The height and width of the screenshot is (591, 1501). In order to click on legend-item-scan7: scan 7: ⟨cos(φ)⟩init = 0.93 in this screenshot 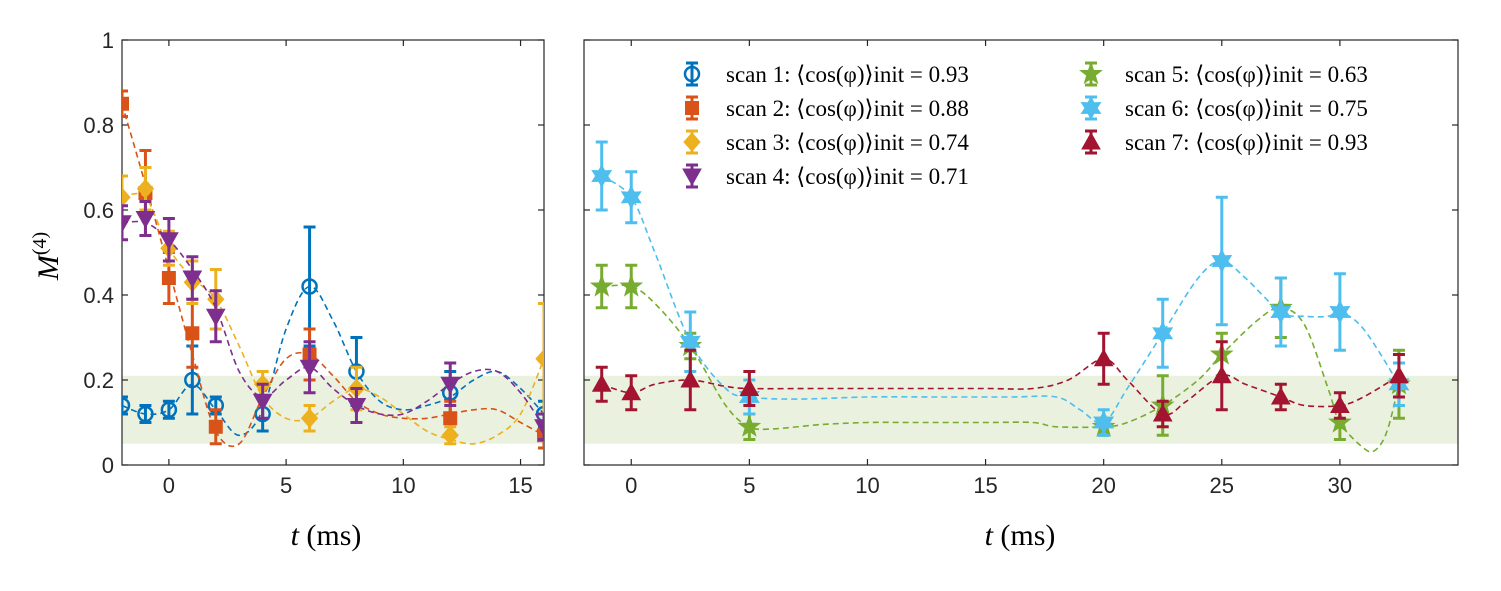, I will do `click(1224, 142)`.